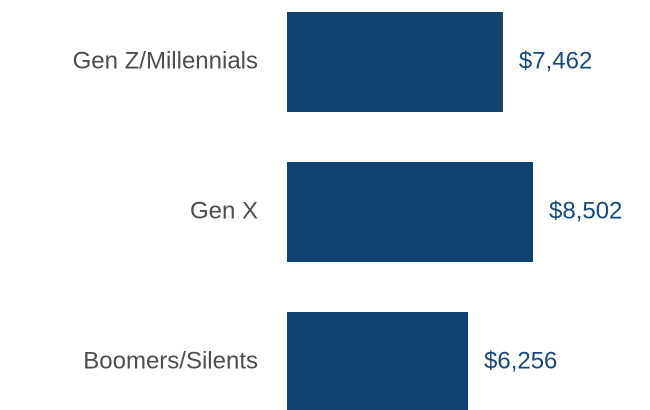 Image resolution: width=650 pixels, height=410 pixels. What do you see at coordinates (520, 360) in the screenshot?
I see `value-label: $6,256` at bounding box center [520, 360].